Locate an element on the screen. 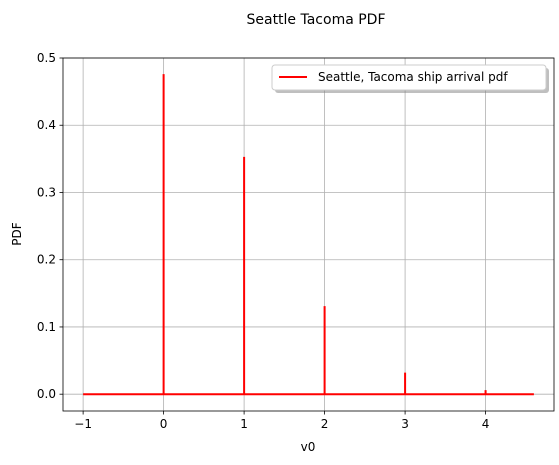 This screenshot has height=465, width=559. x-tick-label: 1 is located at coordinates (244, 424).